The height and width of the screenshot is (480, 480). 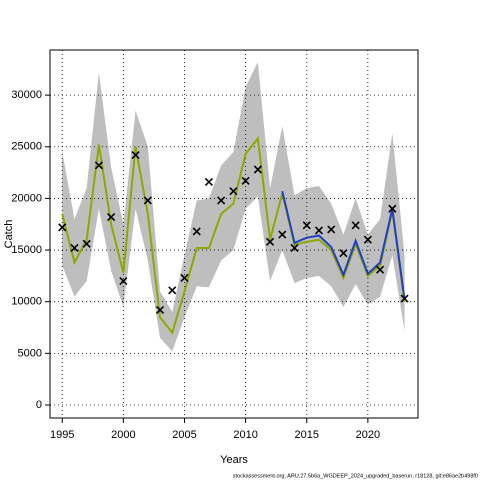 I want to click on y-tick-label: 10000, so click(x=26, y=302).